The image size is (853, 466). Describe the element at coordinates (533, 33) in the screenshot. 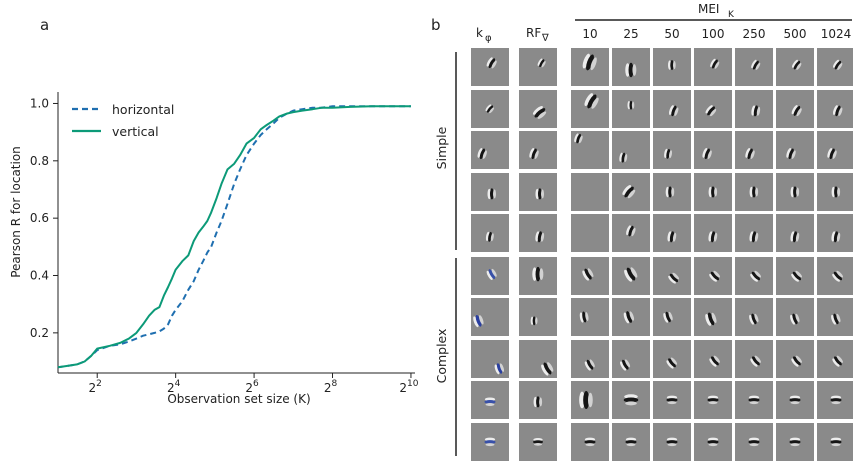

I see `header-rf-base: RF` at that location.